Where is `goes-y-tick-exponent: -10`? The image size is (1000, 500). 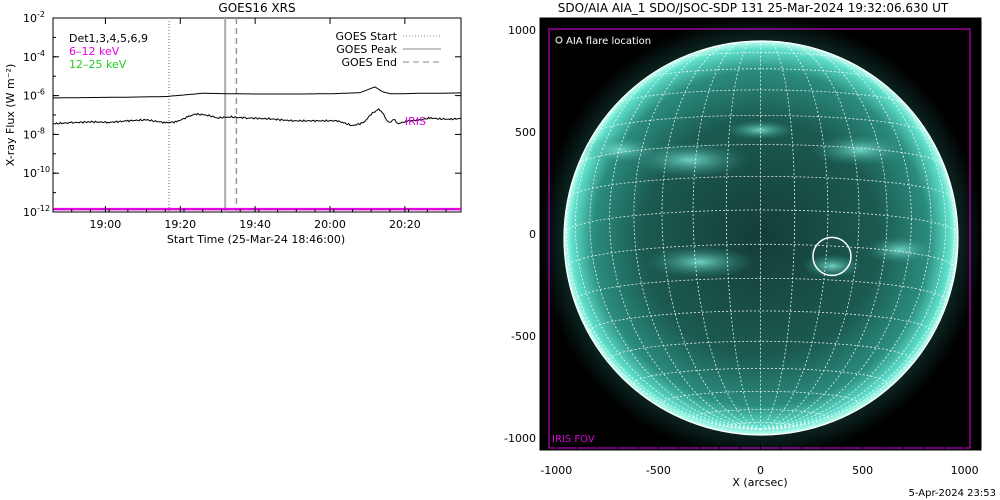 goes-y-tick-exponent: -10 is located at coordinates (43, 169).